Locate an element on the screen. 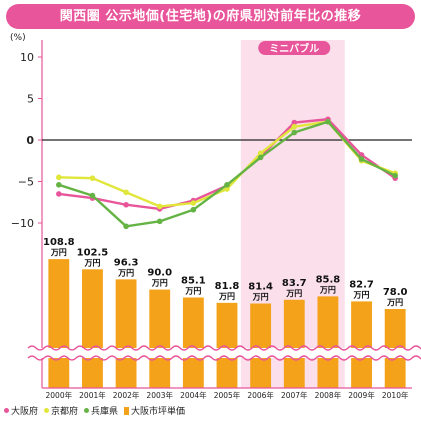 This screenshot has width=421, height=421. y-tick-label: −10 is located at coordinates (22, 223).